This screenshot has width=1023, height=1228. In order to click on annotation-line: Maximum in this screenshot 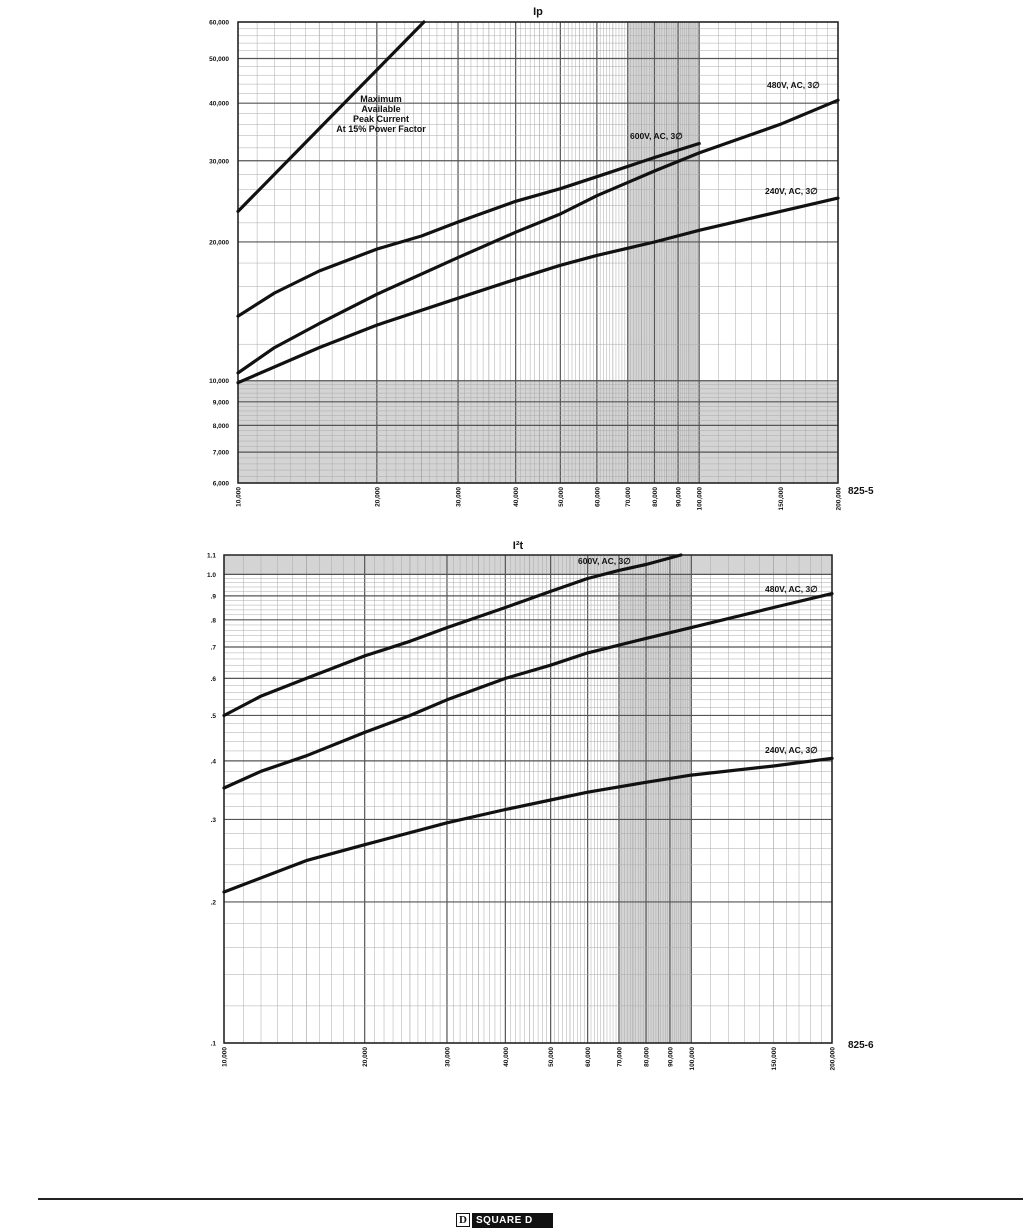, I will do `click(381, 99)`.